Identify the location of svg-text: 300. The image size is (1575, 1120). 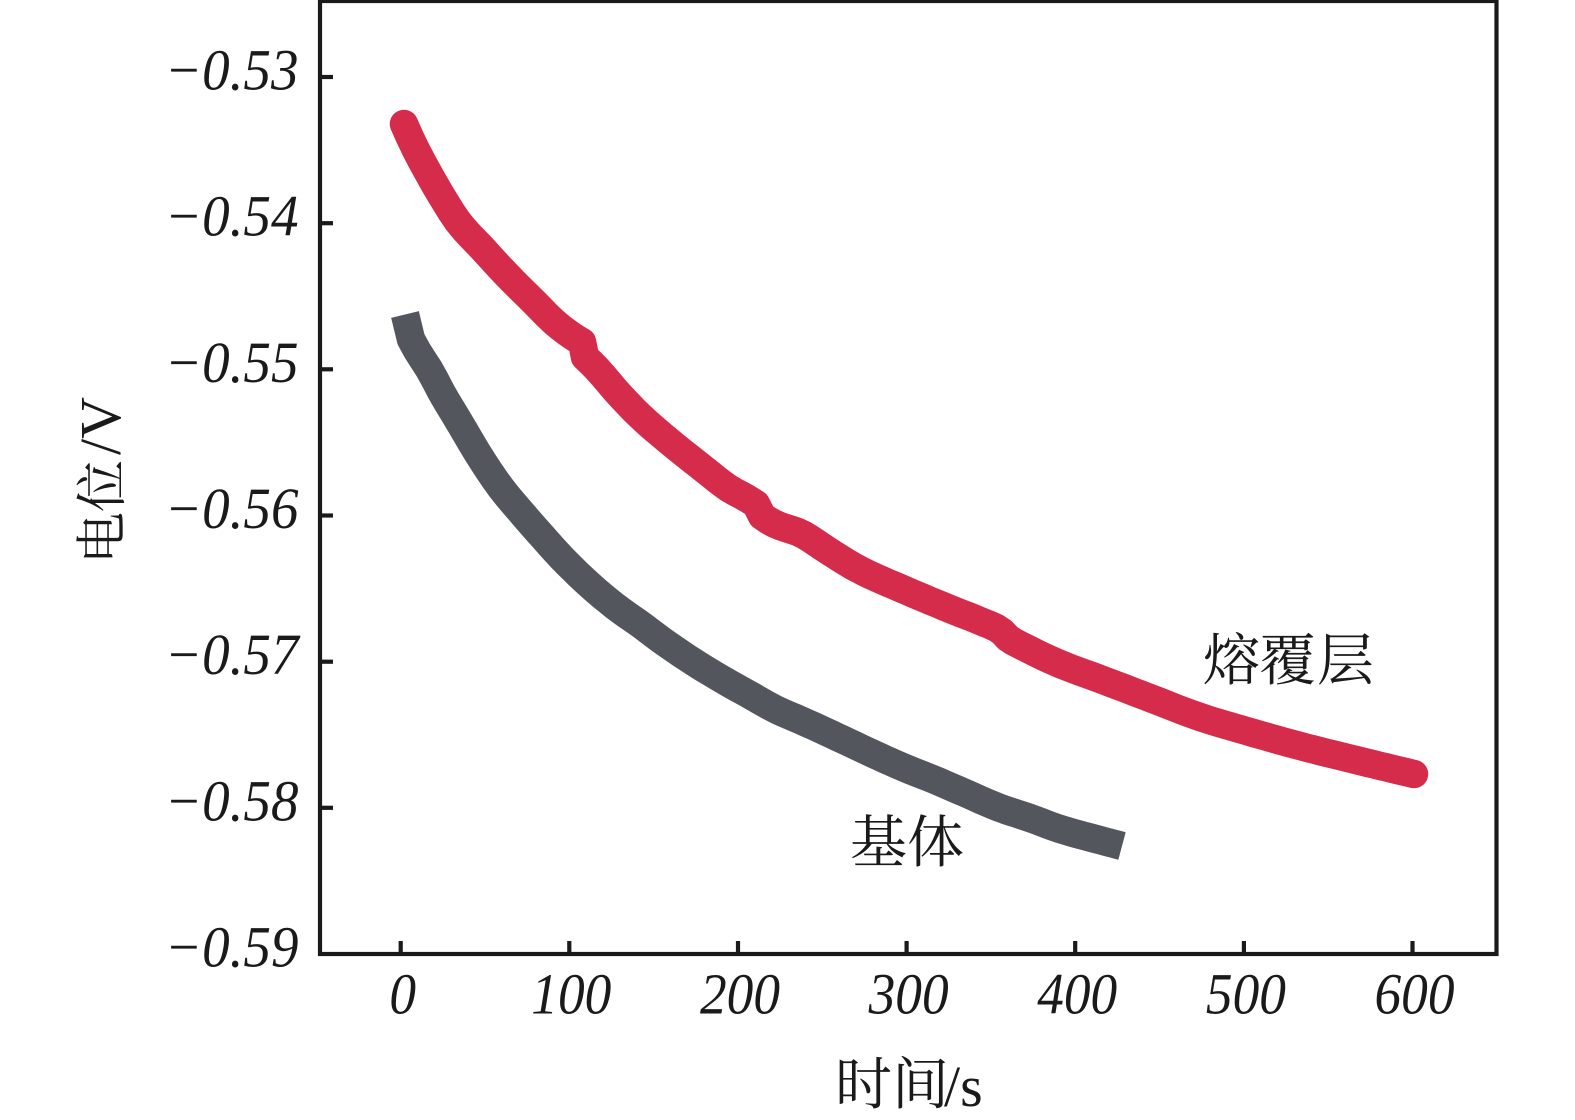
(908, 995).